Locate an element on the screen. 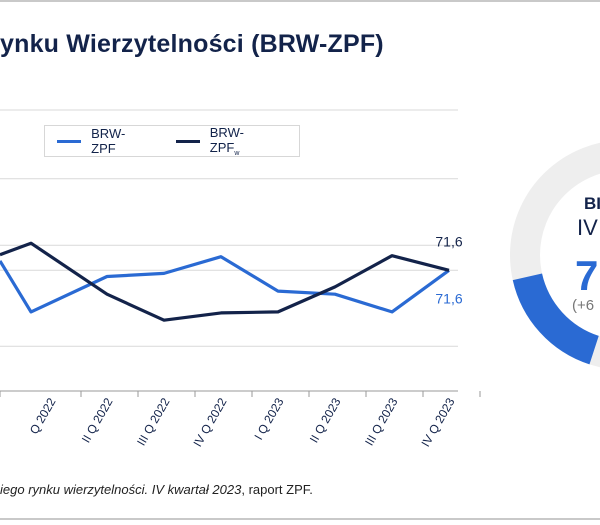 The width and height of the screenshot is (600, 525). chart-title: ynku Wierzytelności (BRW-ZPF) is located at coordinates (192, 44).